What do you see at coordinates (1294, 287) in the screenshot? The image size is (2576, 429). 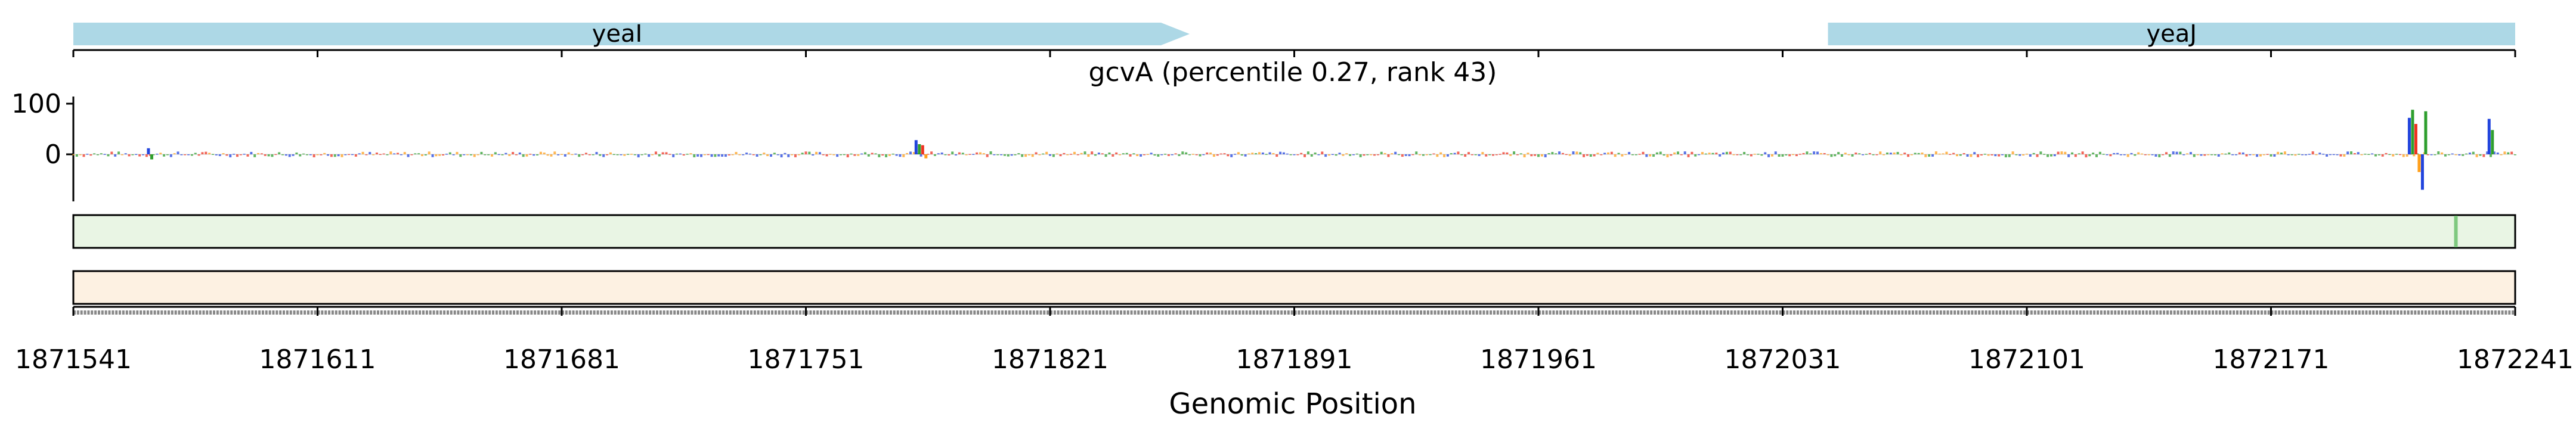 I see `heatmap-track-orange-box` at bounding box center [1294, 287].